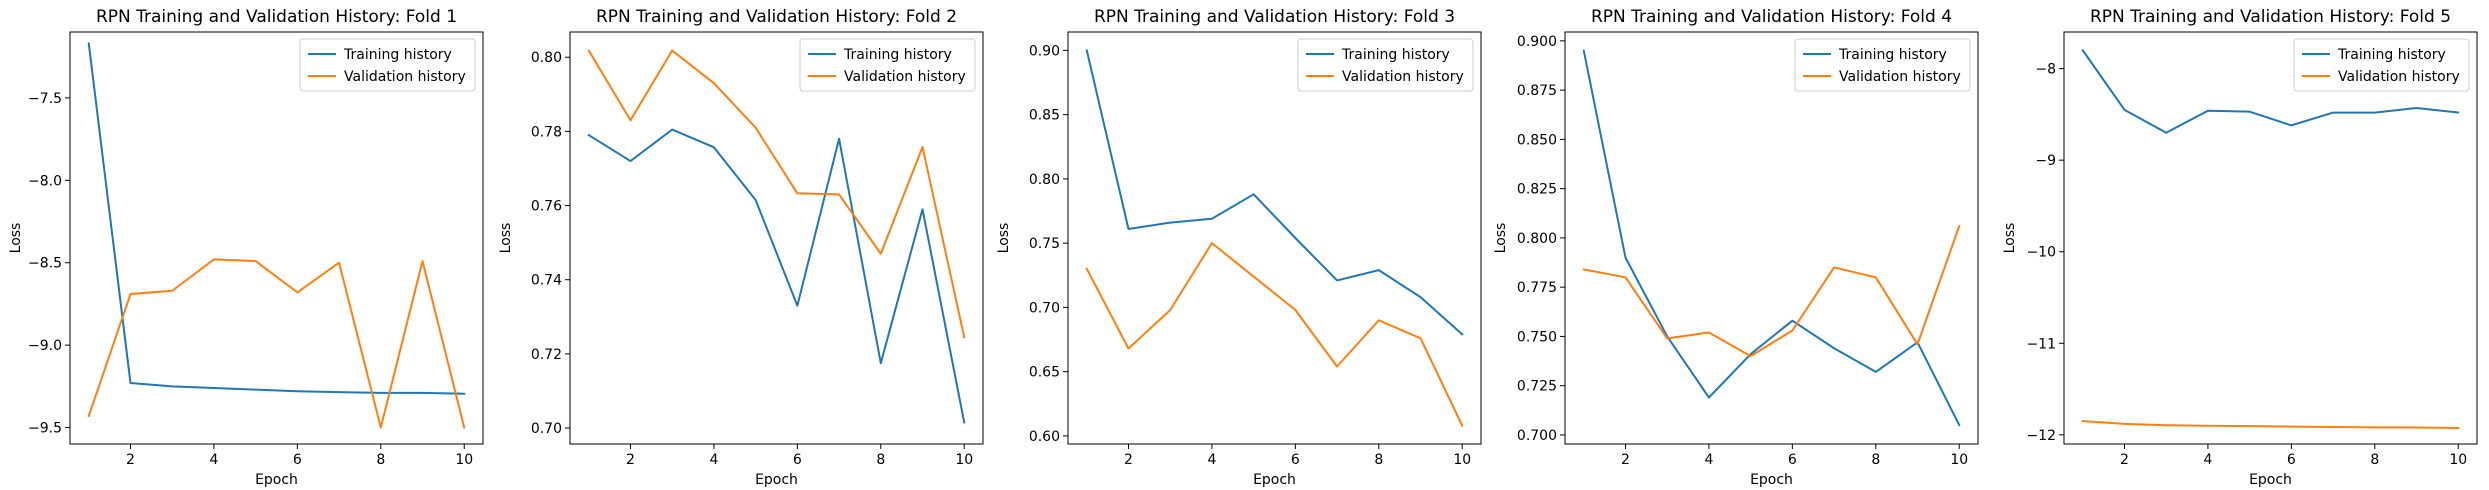 Image resolution: width=2489 pixels, height=490 pixels. I want to click on y-tick-label: 0.75, so click(1044, 244).